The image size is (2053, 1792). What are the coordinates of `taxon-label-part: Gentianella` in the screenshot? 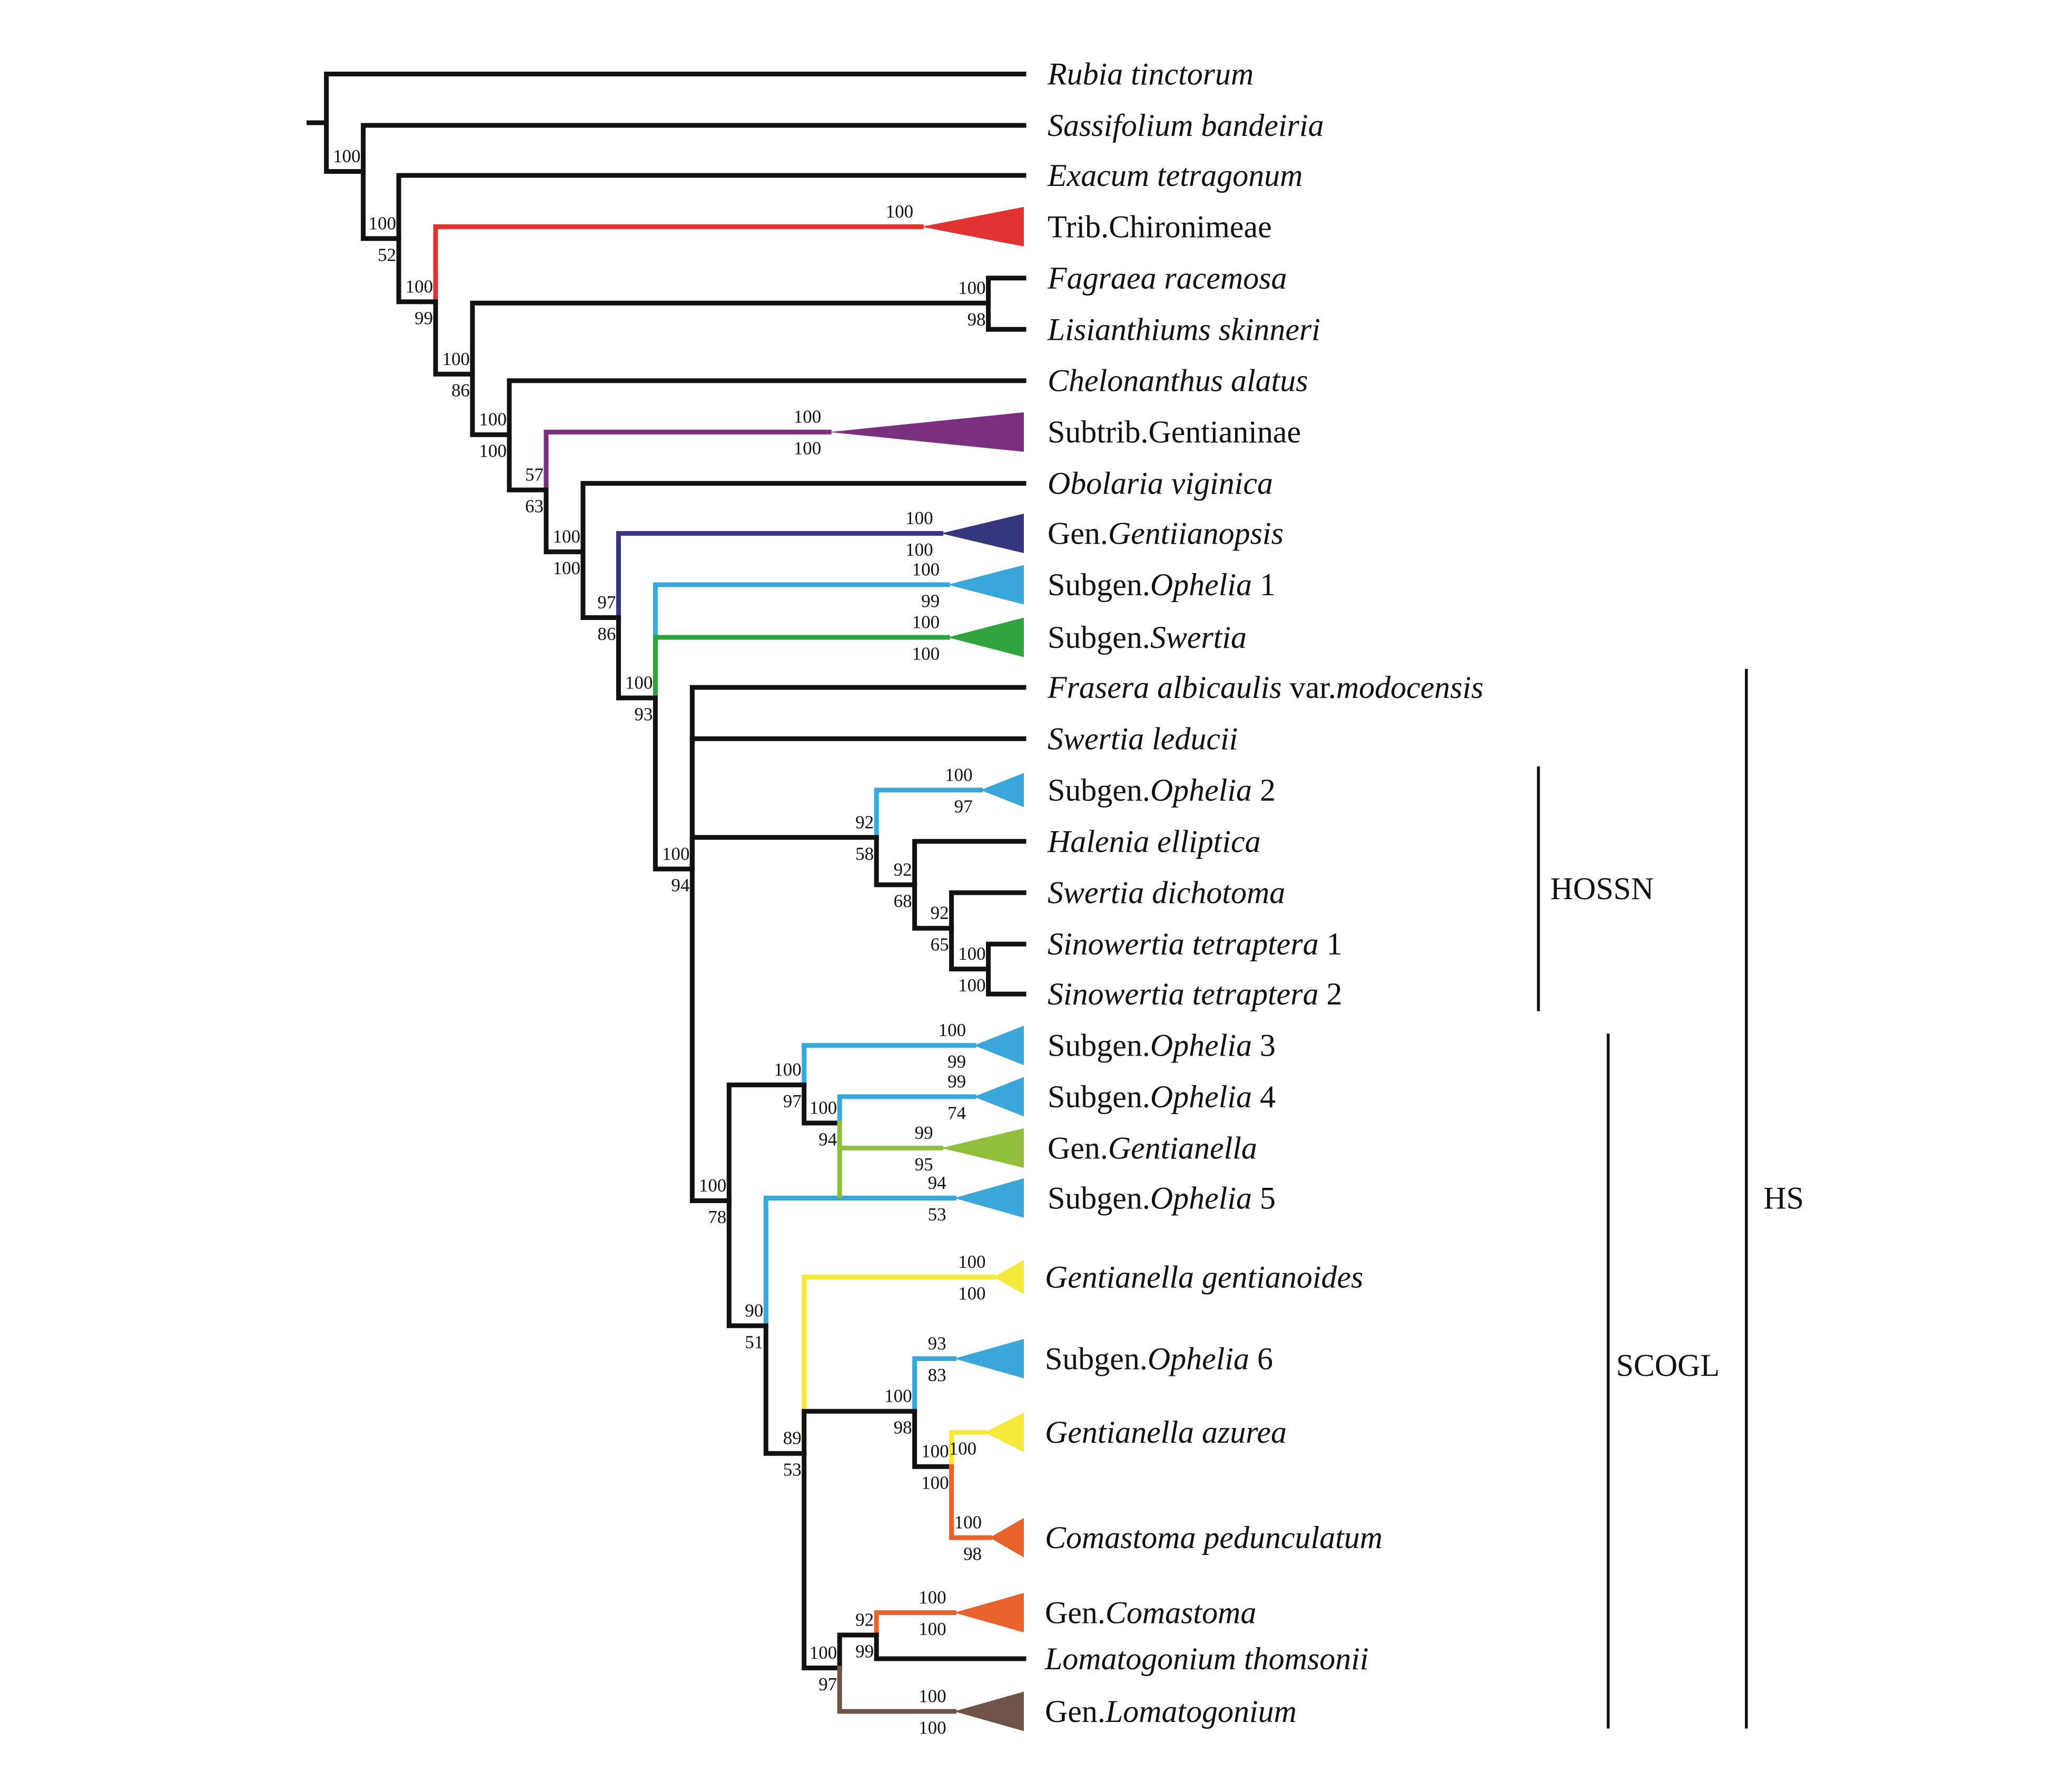 It's located at (1182, 1147).